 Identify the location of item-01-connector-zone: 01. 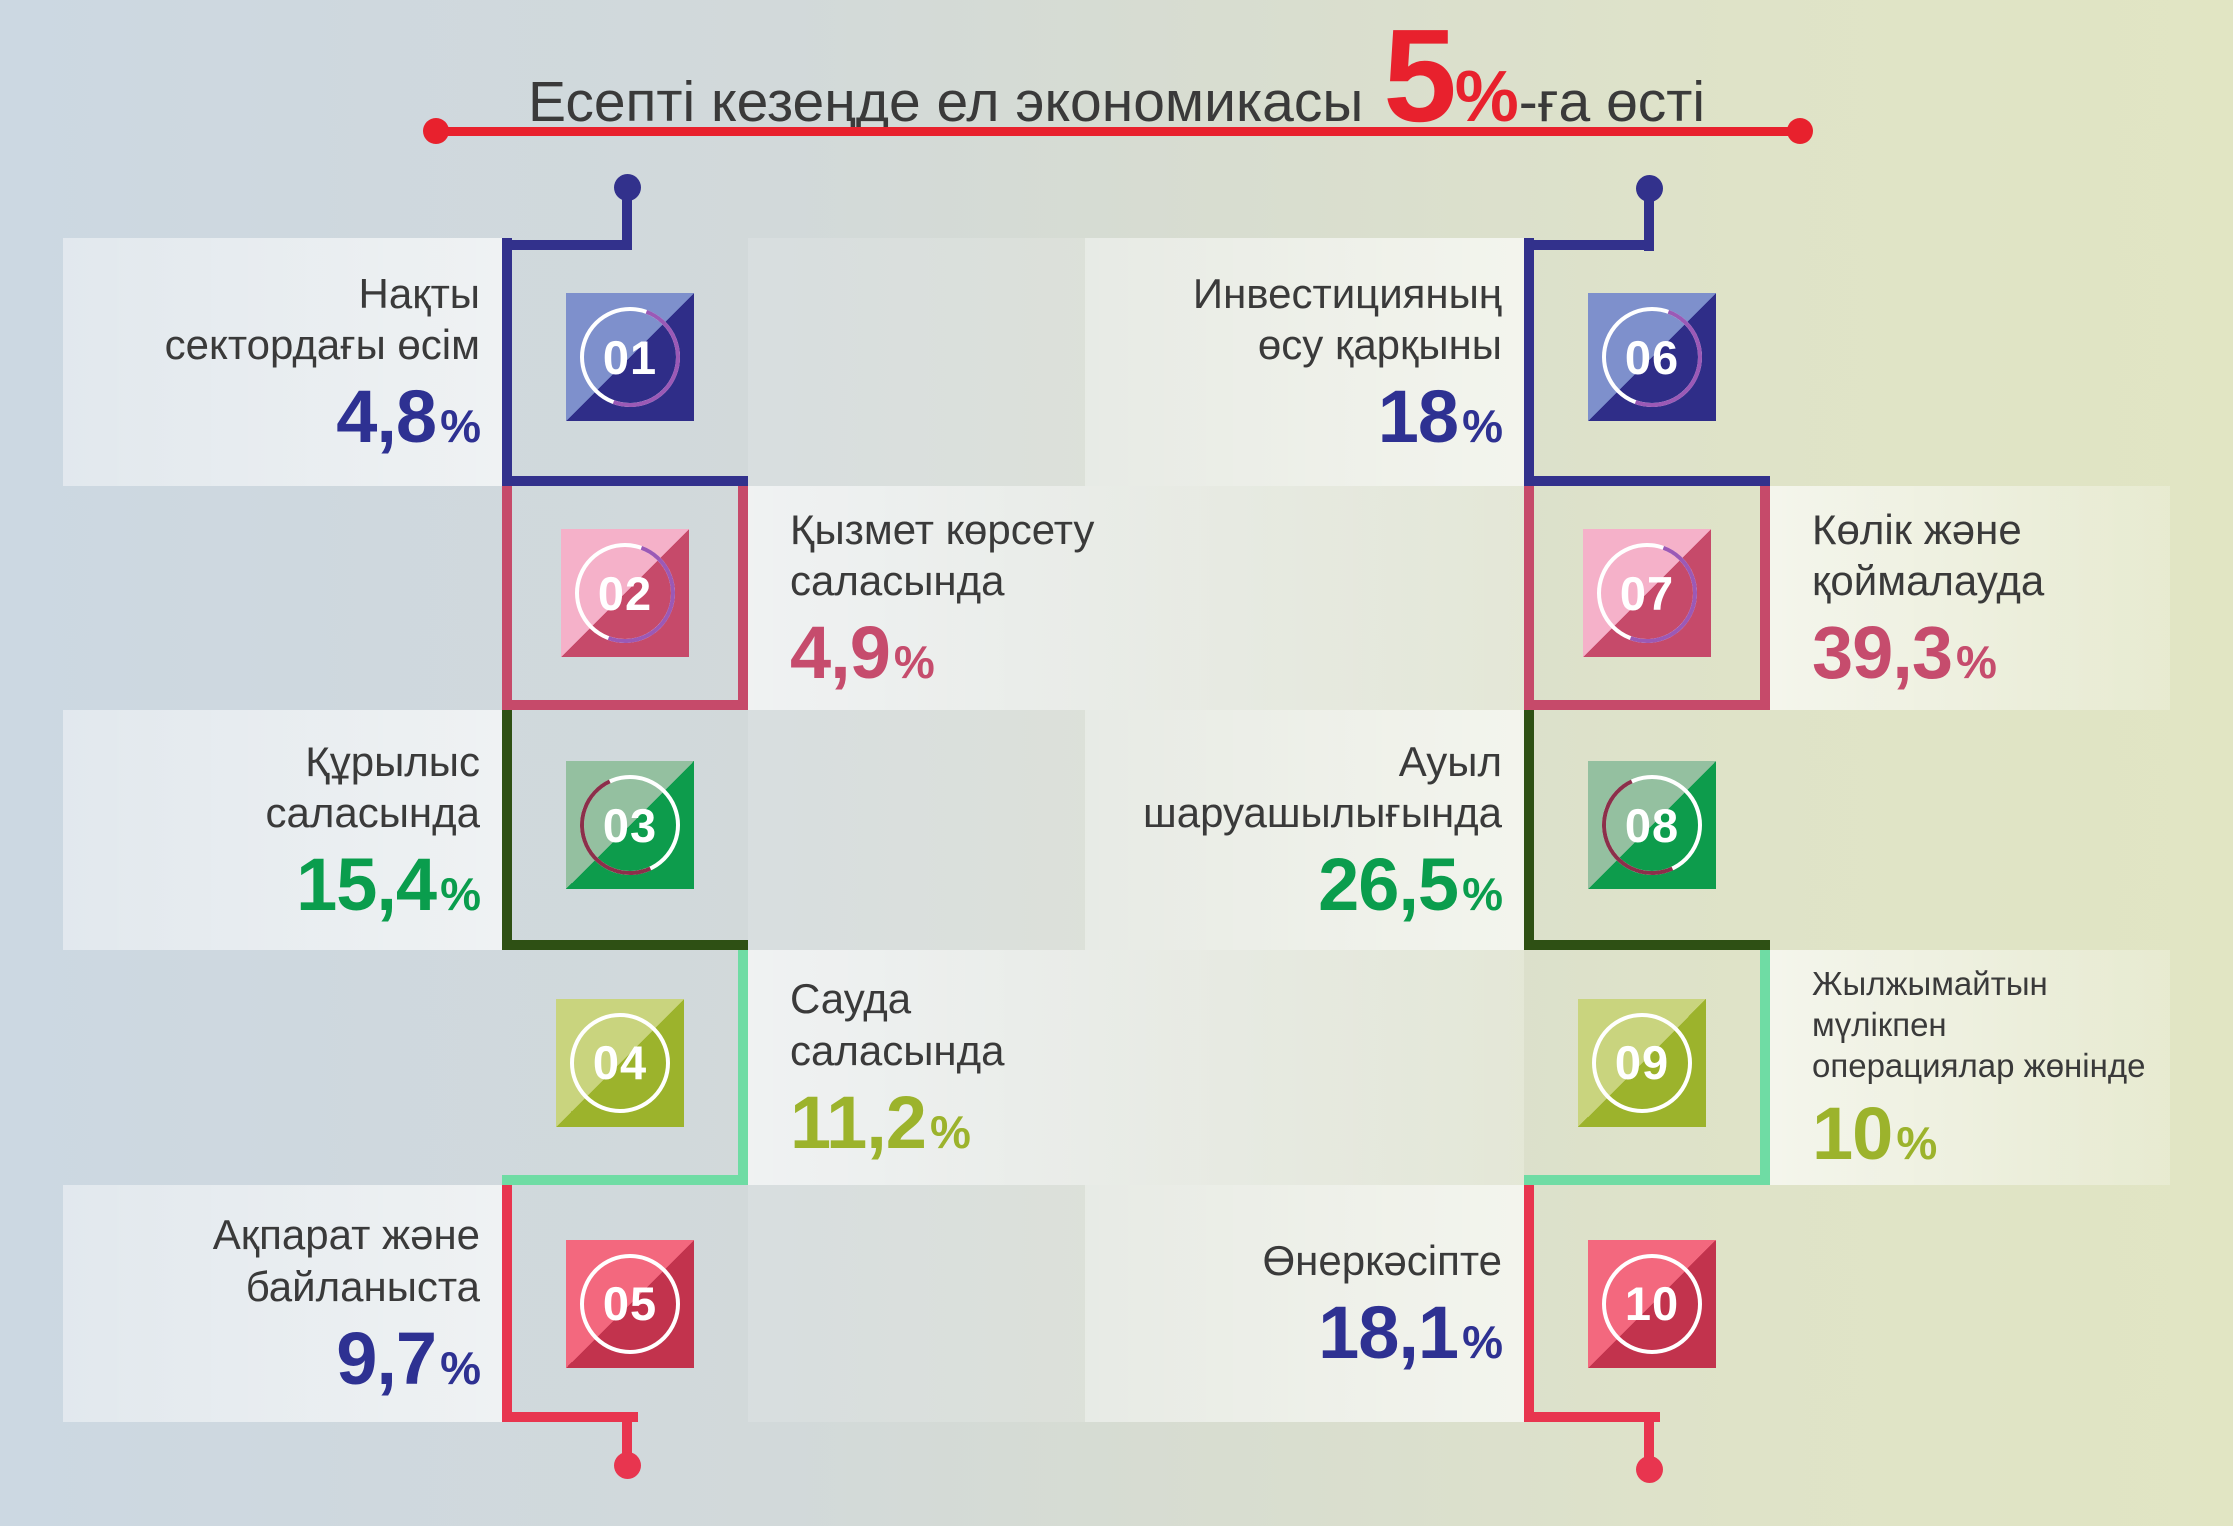
(625, 362).